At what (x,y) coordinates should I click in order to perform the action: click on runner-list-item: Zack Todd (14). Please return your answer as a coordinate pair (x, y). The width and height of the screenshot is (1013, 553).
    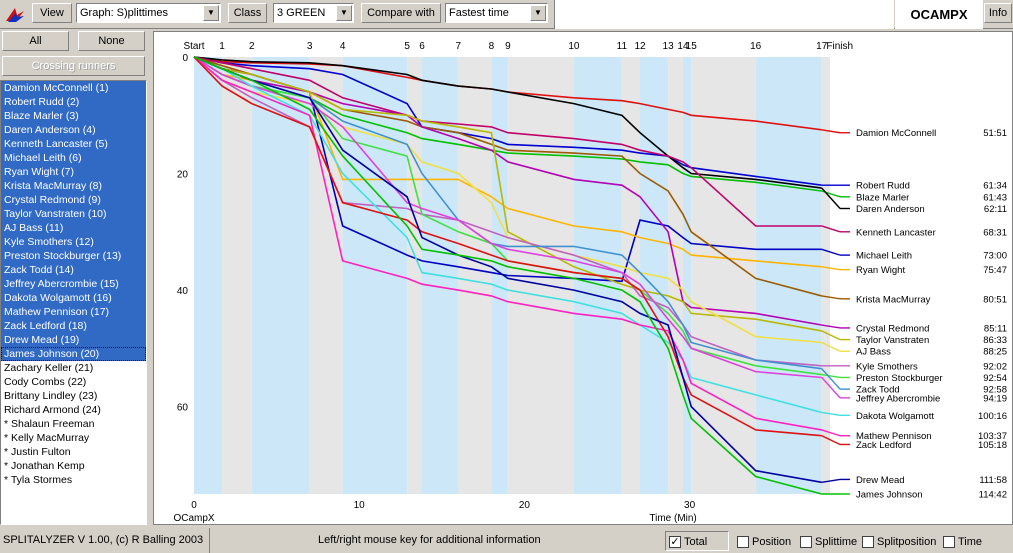
    Looking at the image, I should click on (73, 270).